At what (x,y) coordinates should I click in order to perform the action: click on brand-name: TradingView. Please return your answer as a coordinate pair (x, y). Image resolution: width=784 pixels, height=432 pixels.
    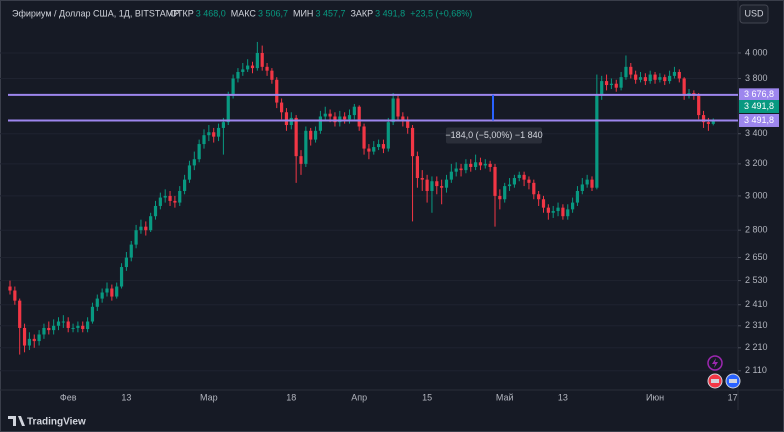
    Looking at the image, I should click on (56, 422).